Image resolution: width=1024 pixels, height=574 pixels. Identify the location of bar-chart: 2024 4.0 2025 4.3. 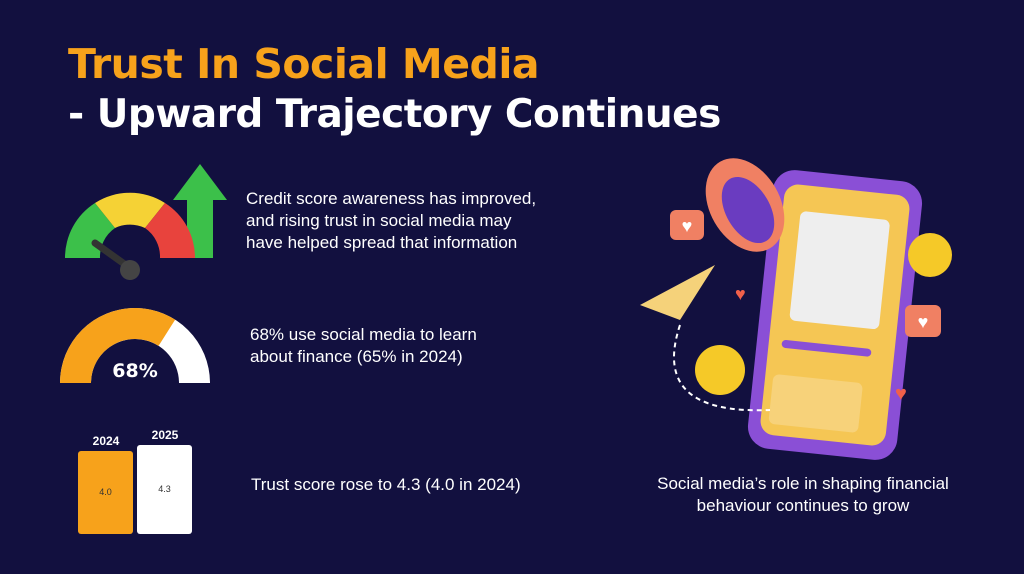
(138, 477).